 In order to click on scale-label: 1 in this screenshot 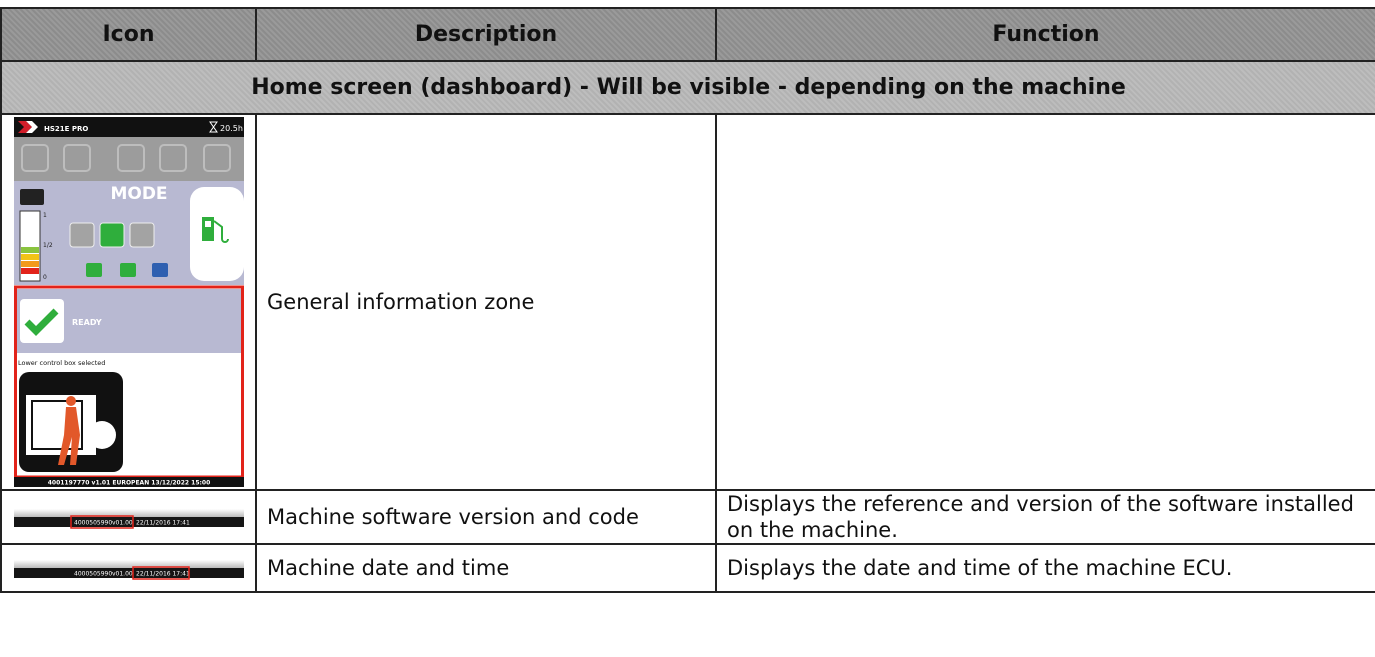, I will do `click(45, 215)`.